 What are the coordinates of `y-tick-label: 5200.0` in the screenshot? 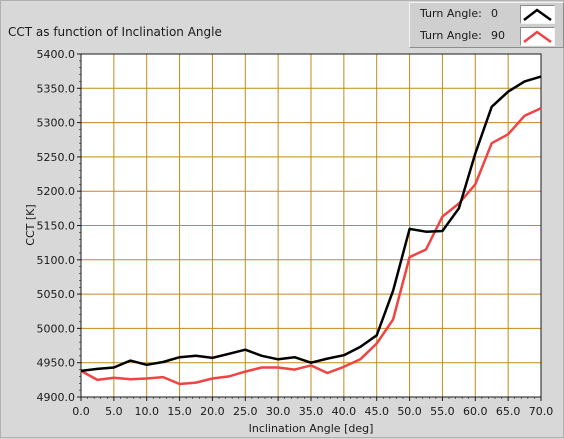 It's located at (56, 191).